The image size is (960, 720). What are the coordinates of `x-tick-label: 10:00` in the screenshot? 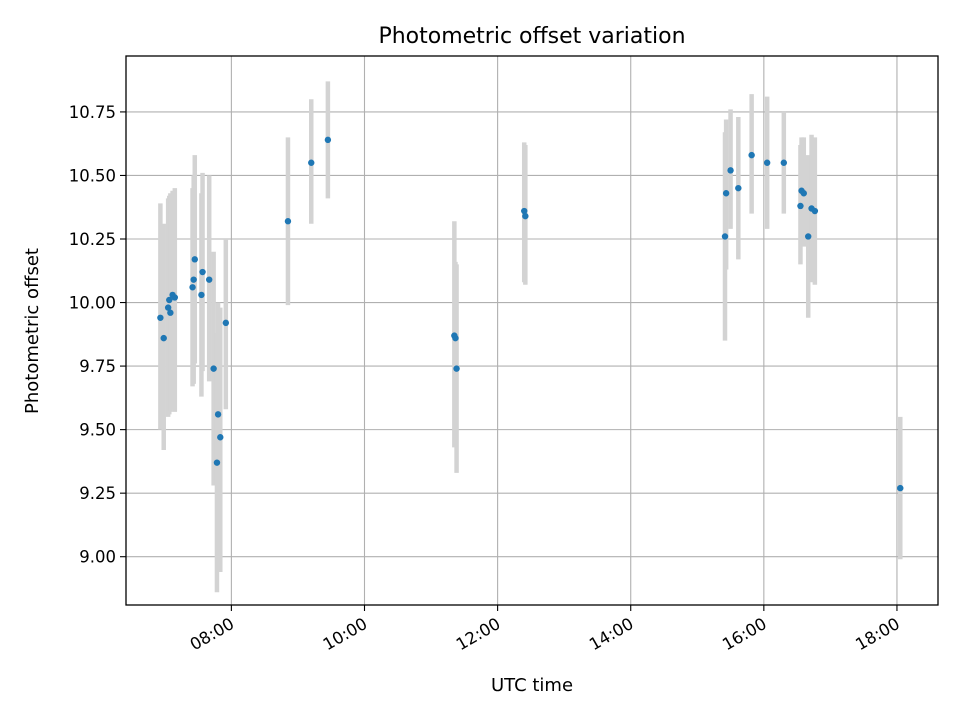 It's located at (345, 634).